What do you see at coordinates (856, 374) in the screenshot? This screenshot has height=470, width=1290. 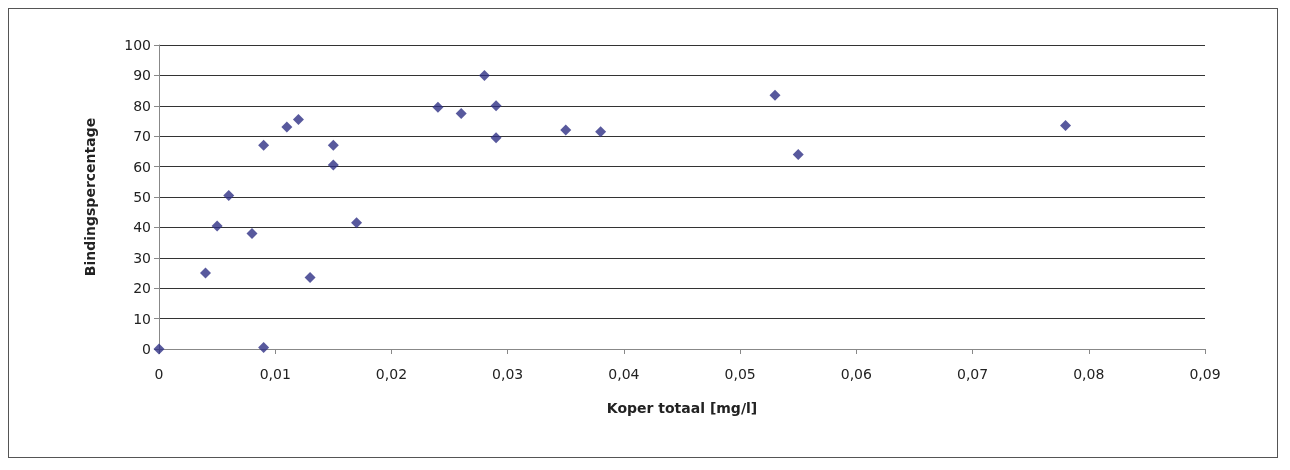 I see `x-tick-label: 0,06` at bounding box center [856, 374].